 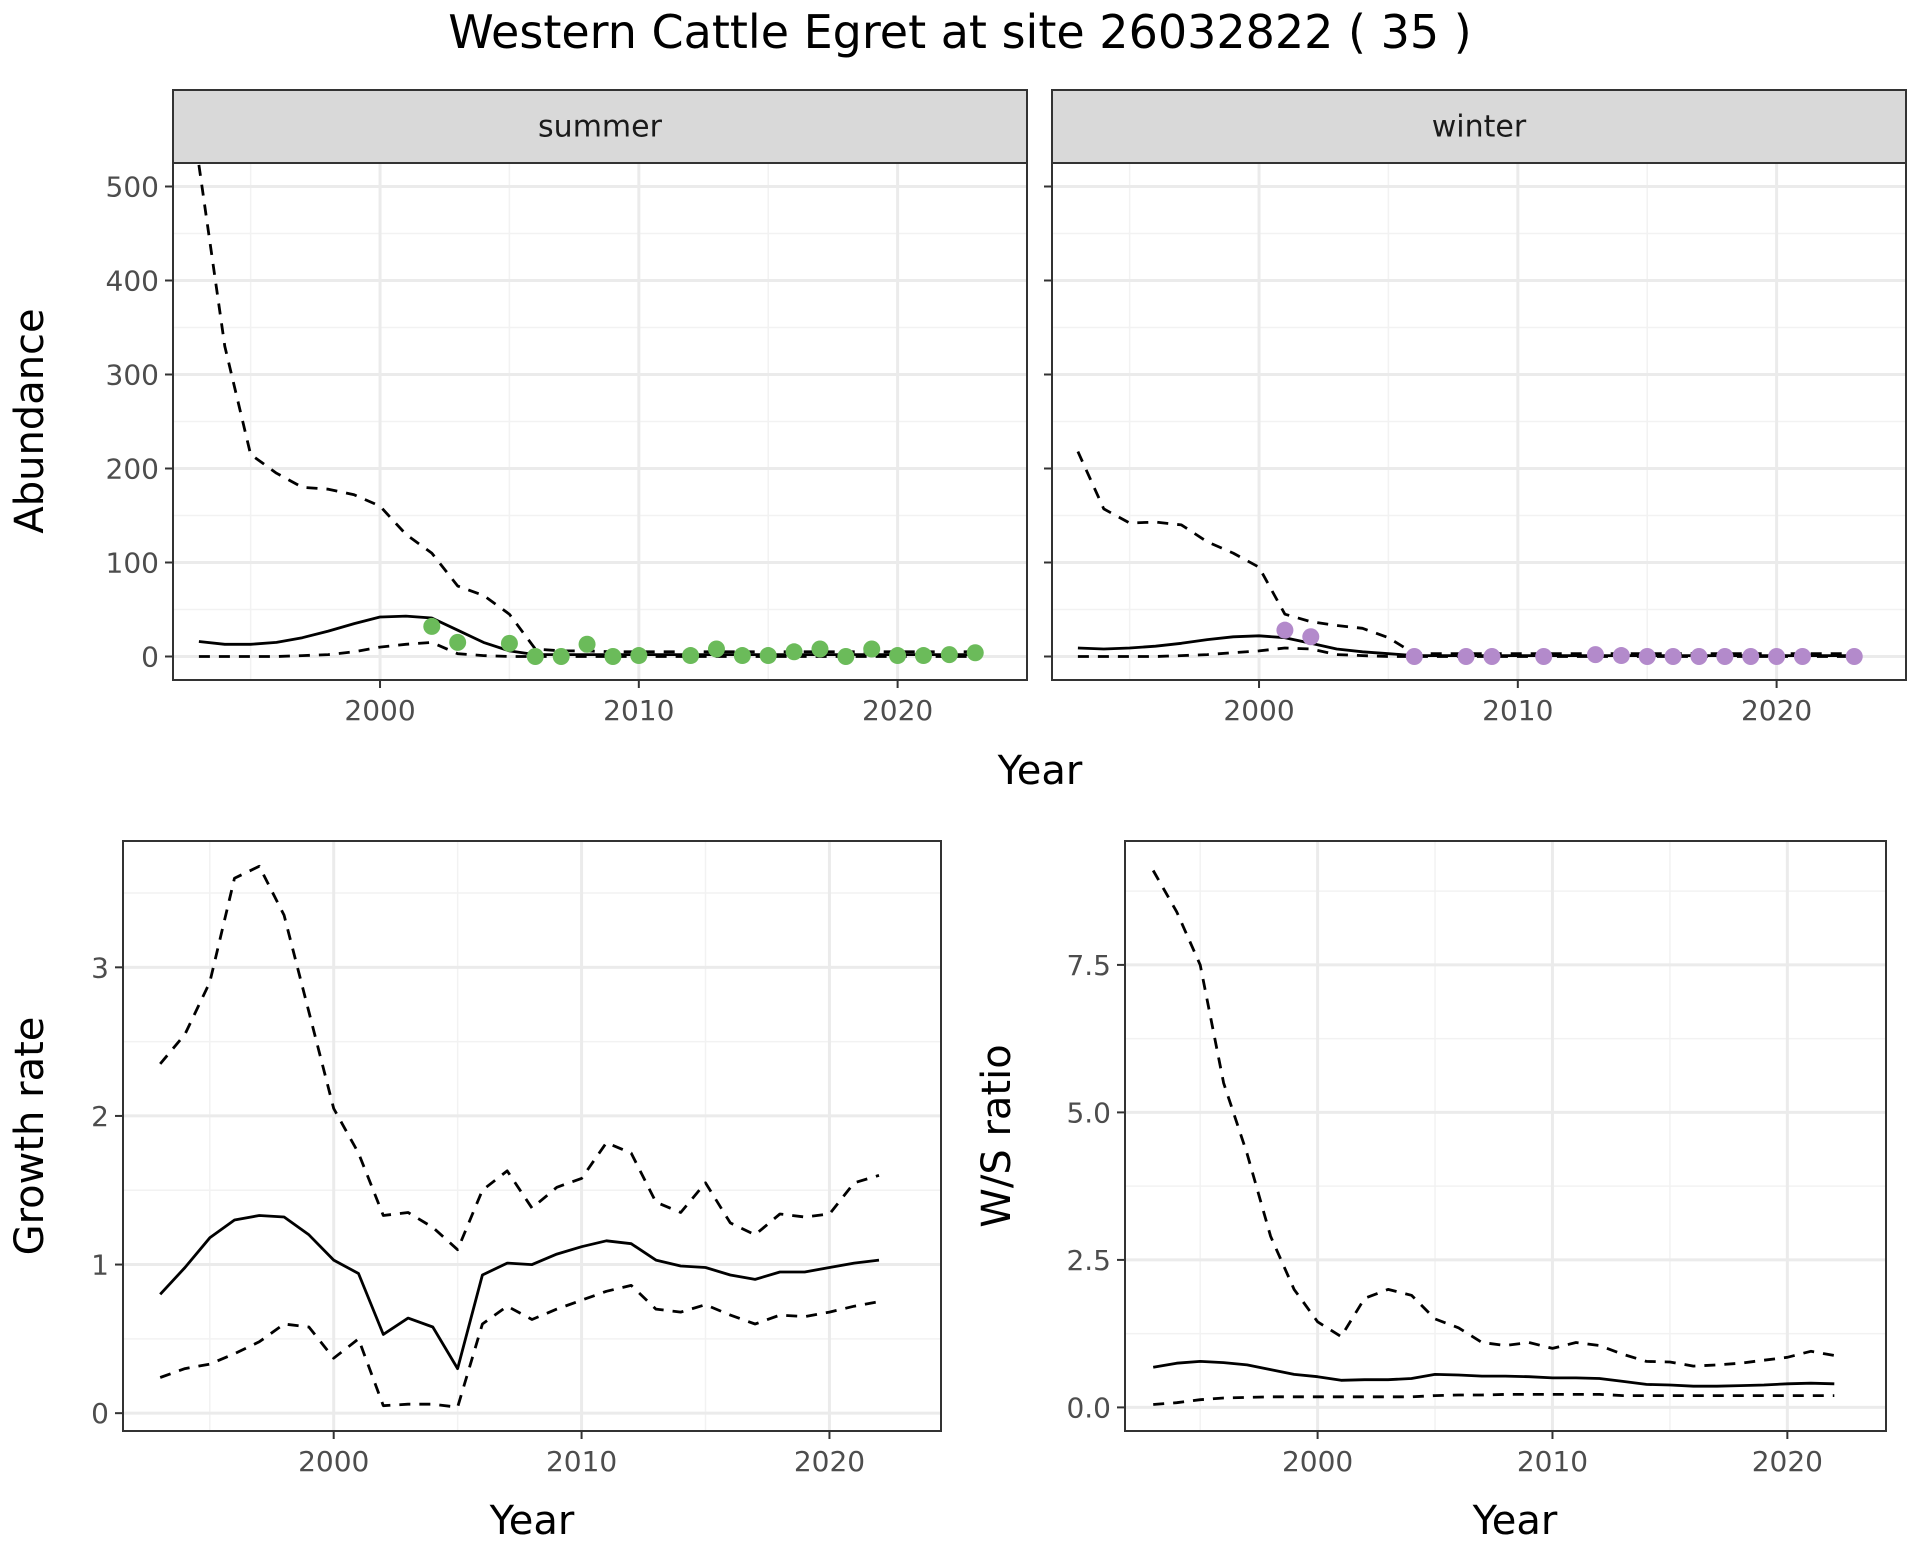 I want to click on facet-strip-label: summer, so click(x=600, y=127).